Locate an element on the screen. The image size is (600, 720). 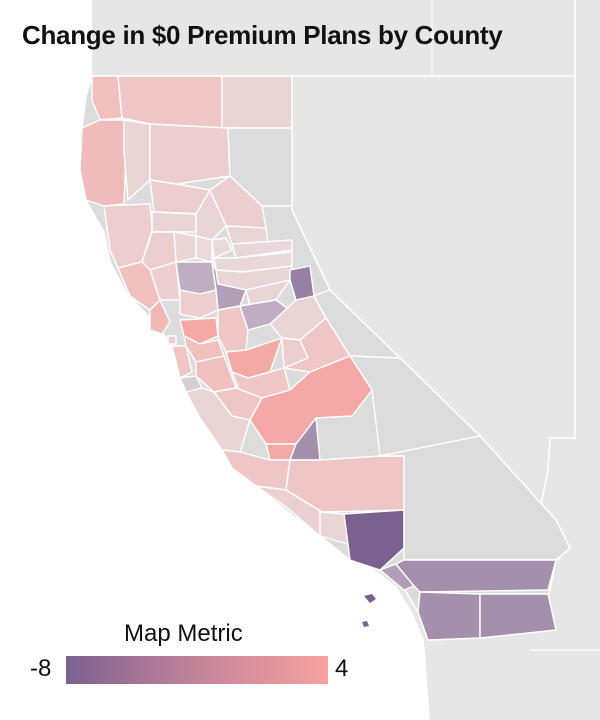
channel-islands is located at coordinates (369, 610).